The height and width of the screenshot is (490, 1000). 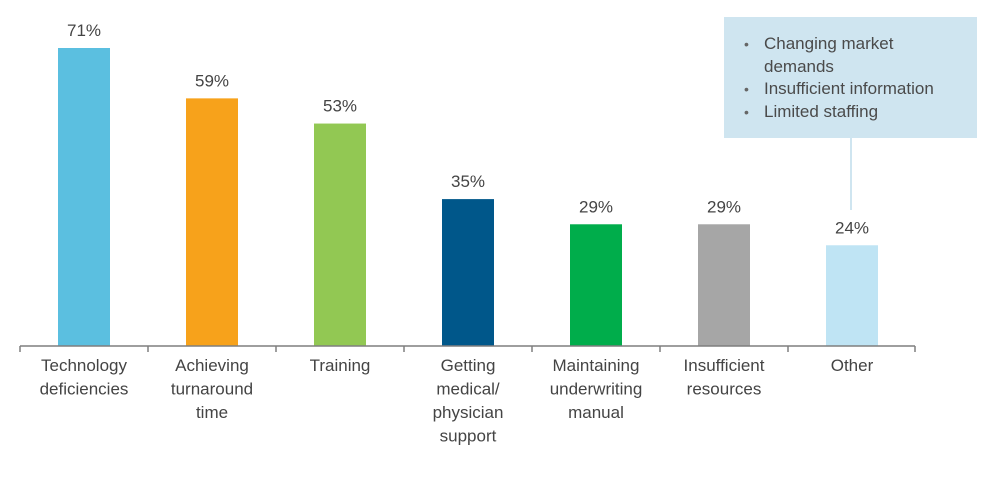 What do you see at coordinates (855, 55) in the screenshot?
I see `callout-item: Changing market demands` at bounding box center [855, 55].